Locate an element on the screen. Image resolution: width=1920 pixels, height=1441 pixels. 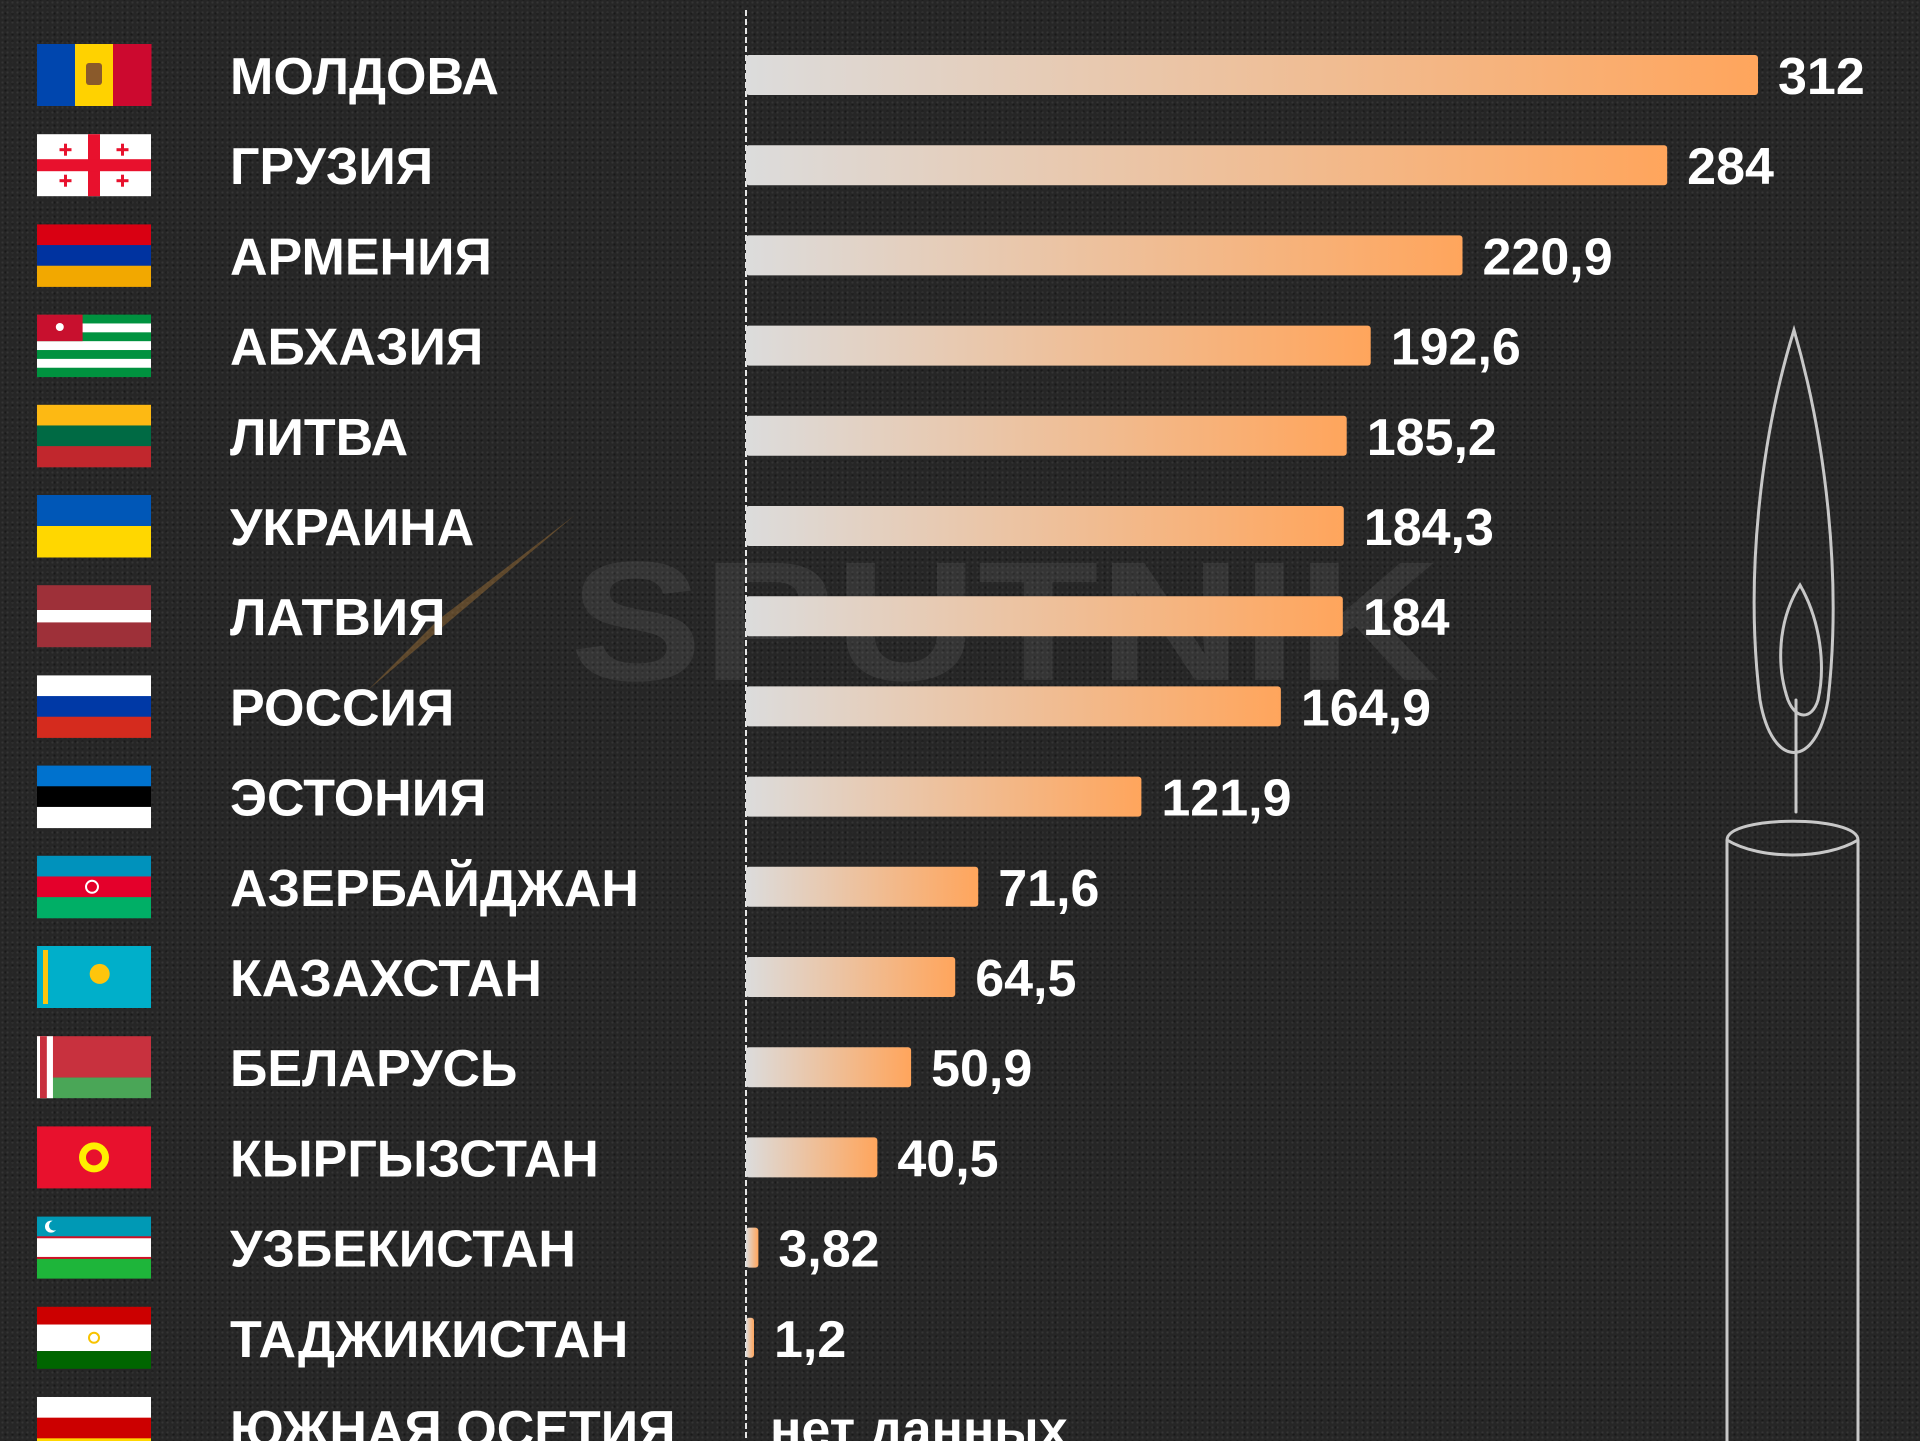
country-label-row-3: АРМЕНИЯ is located at coordinates (361, 257).